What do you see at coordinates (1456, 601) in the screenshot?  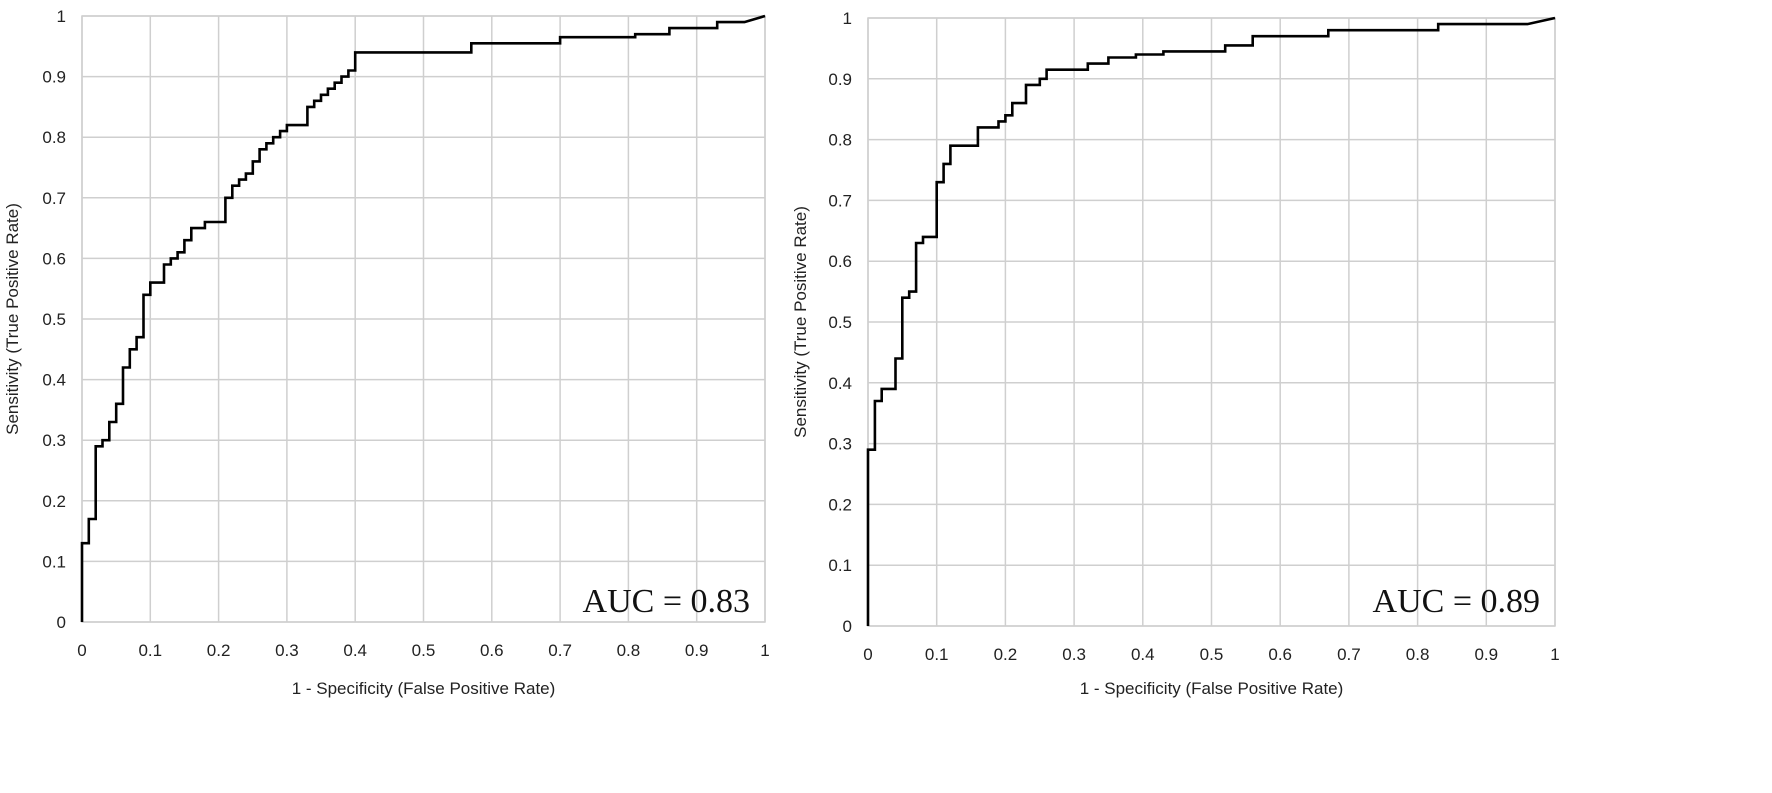 I see `auc-annotation: AUC = 0.89` at bounding box center [1456, 601].